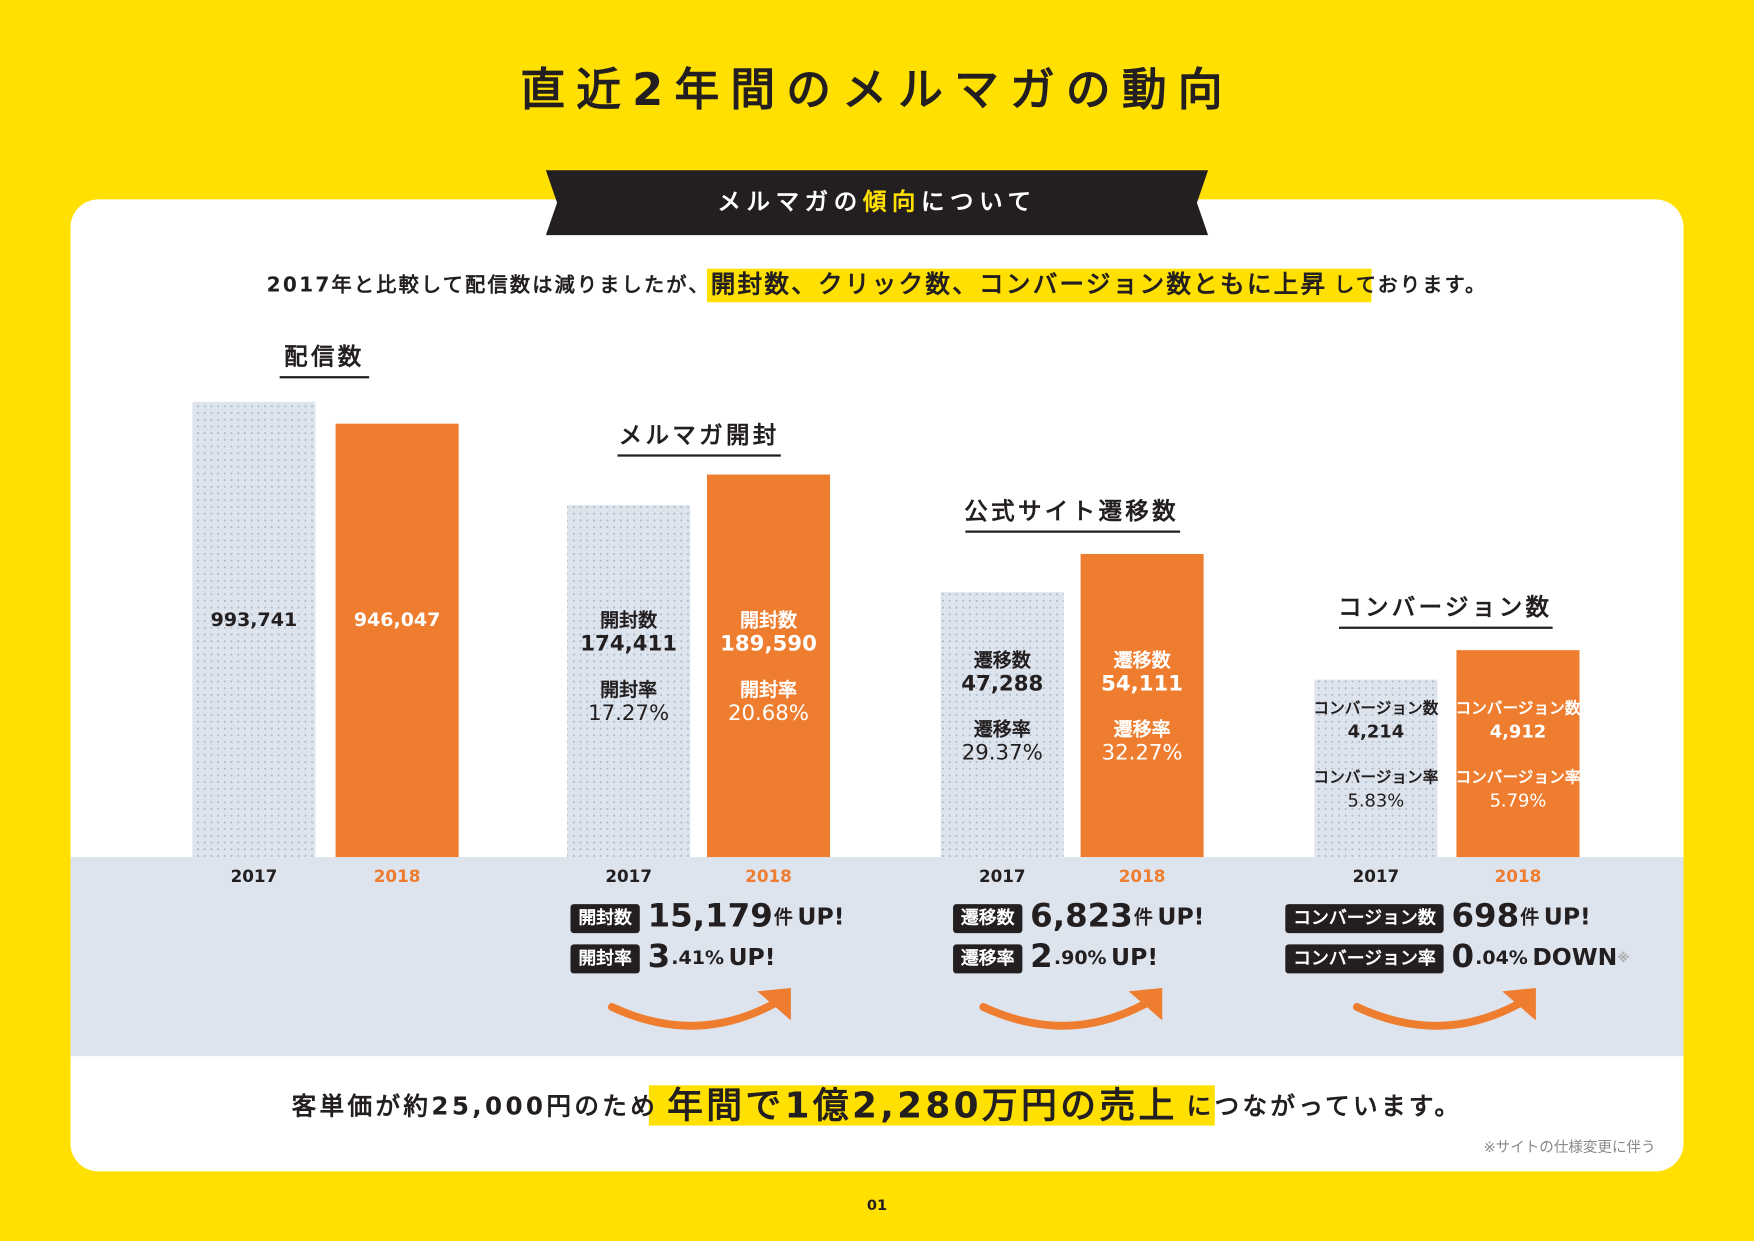 The width and height of the screenshot is (1754, 1241). I want to click on summary-small: .04%, so click(1501, 957).